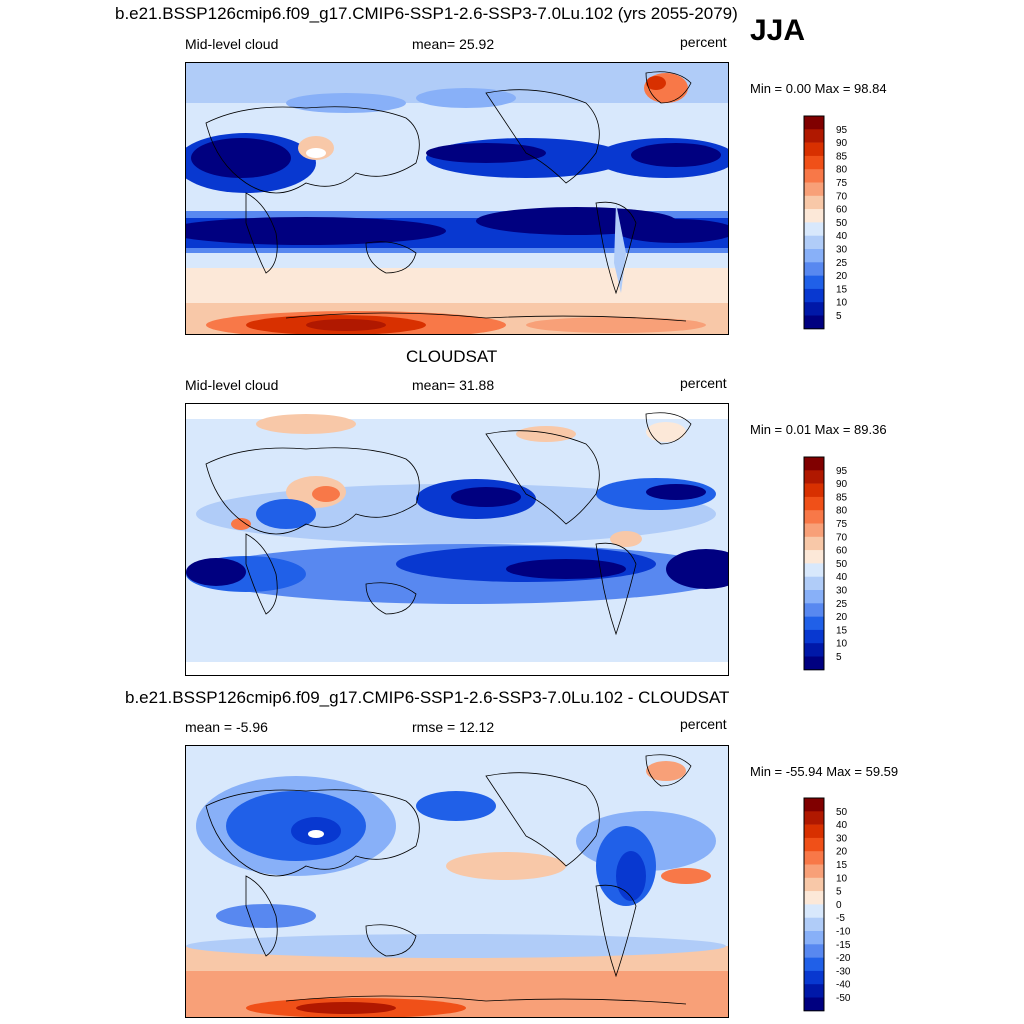 The width and height of the screenshot is (1024, 1024). I want to click on colorbar-tick-label: -5, so click(840, 918).